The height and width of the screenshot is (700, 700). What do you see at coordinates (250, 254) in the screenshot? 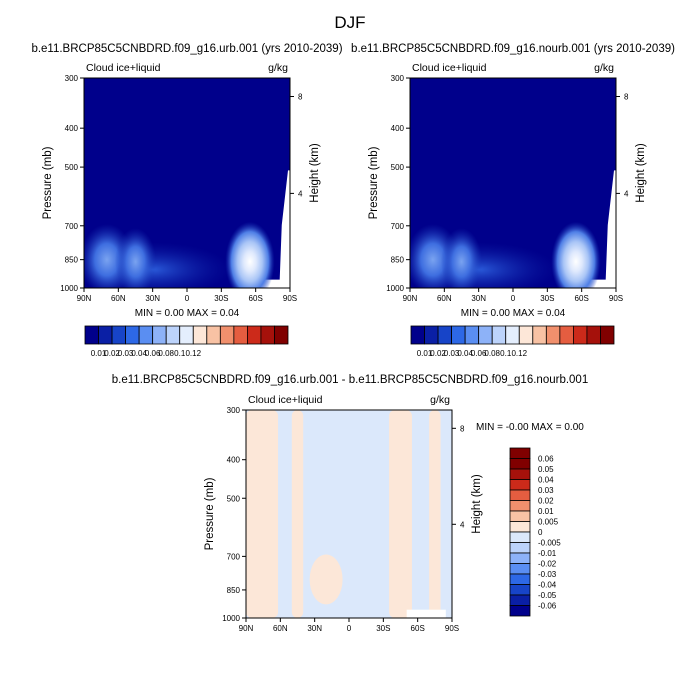
I see `cloud-maximum-sh-peak` at bounding box center [250, 254].